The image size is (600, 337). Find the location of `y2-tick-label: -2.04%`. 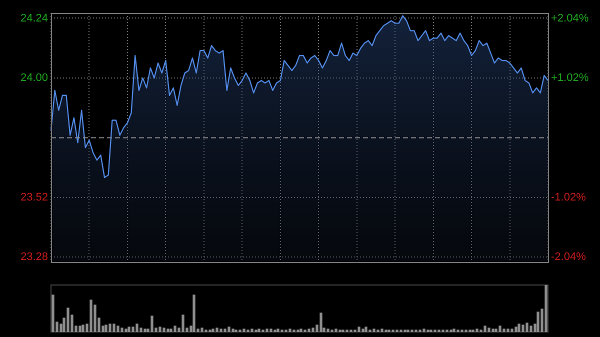

y2-tick-label: -2.04% is located at coordinates (568, 257).